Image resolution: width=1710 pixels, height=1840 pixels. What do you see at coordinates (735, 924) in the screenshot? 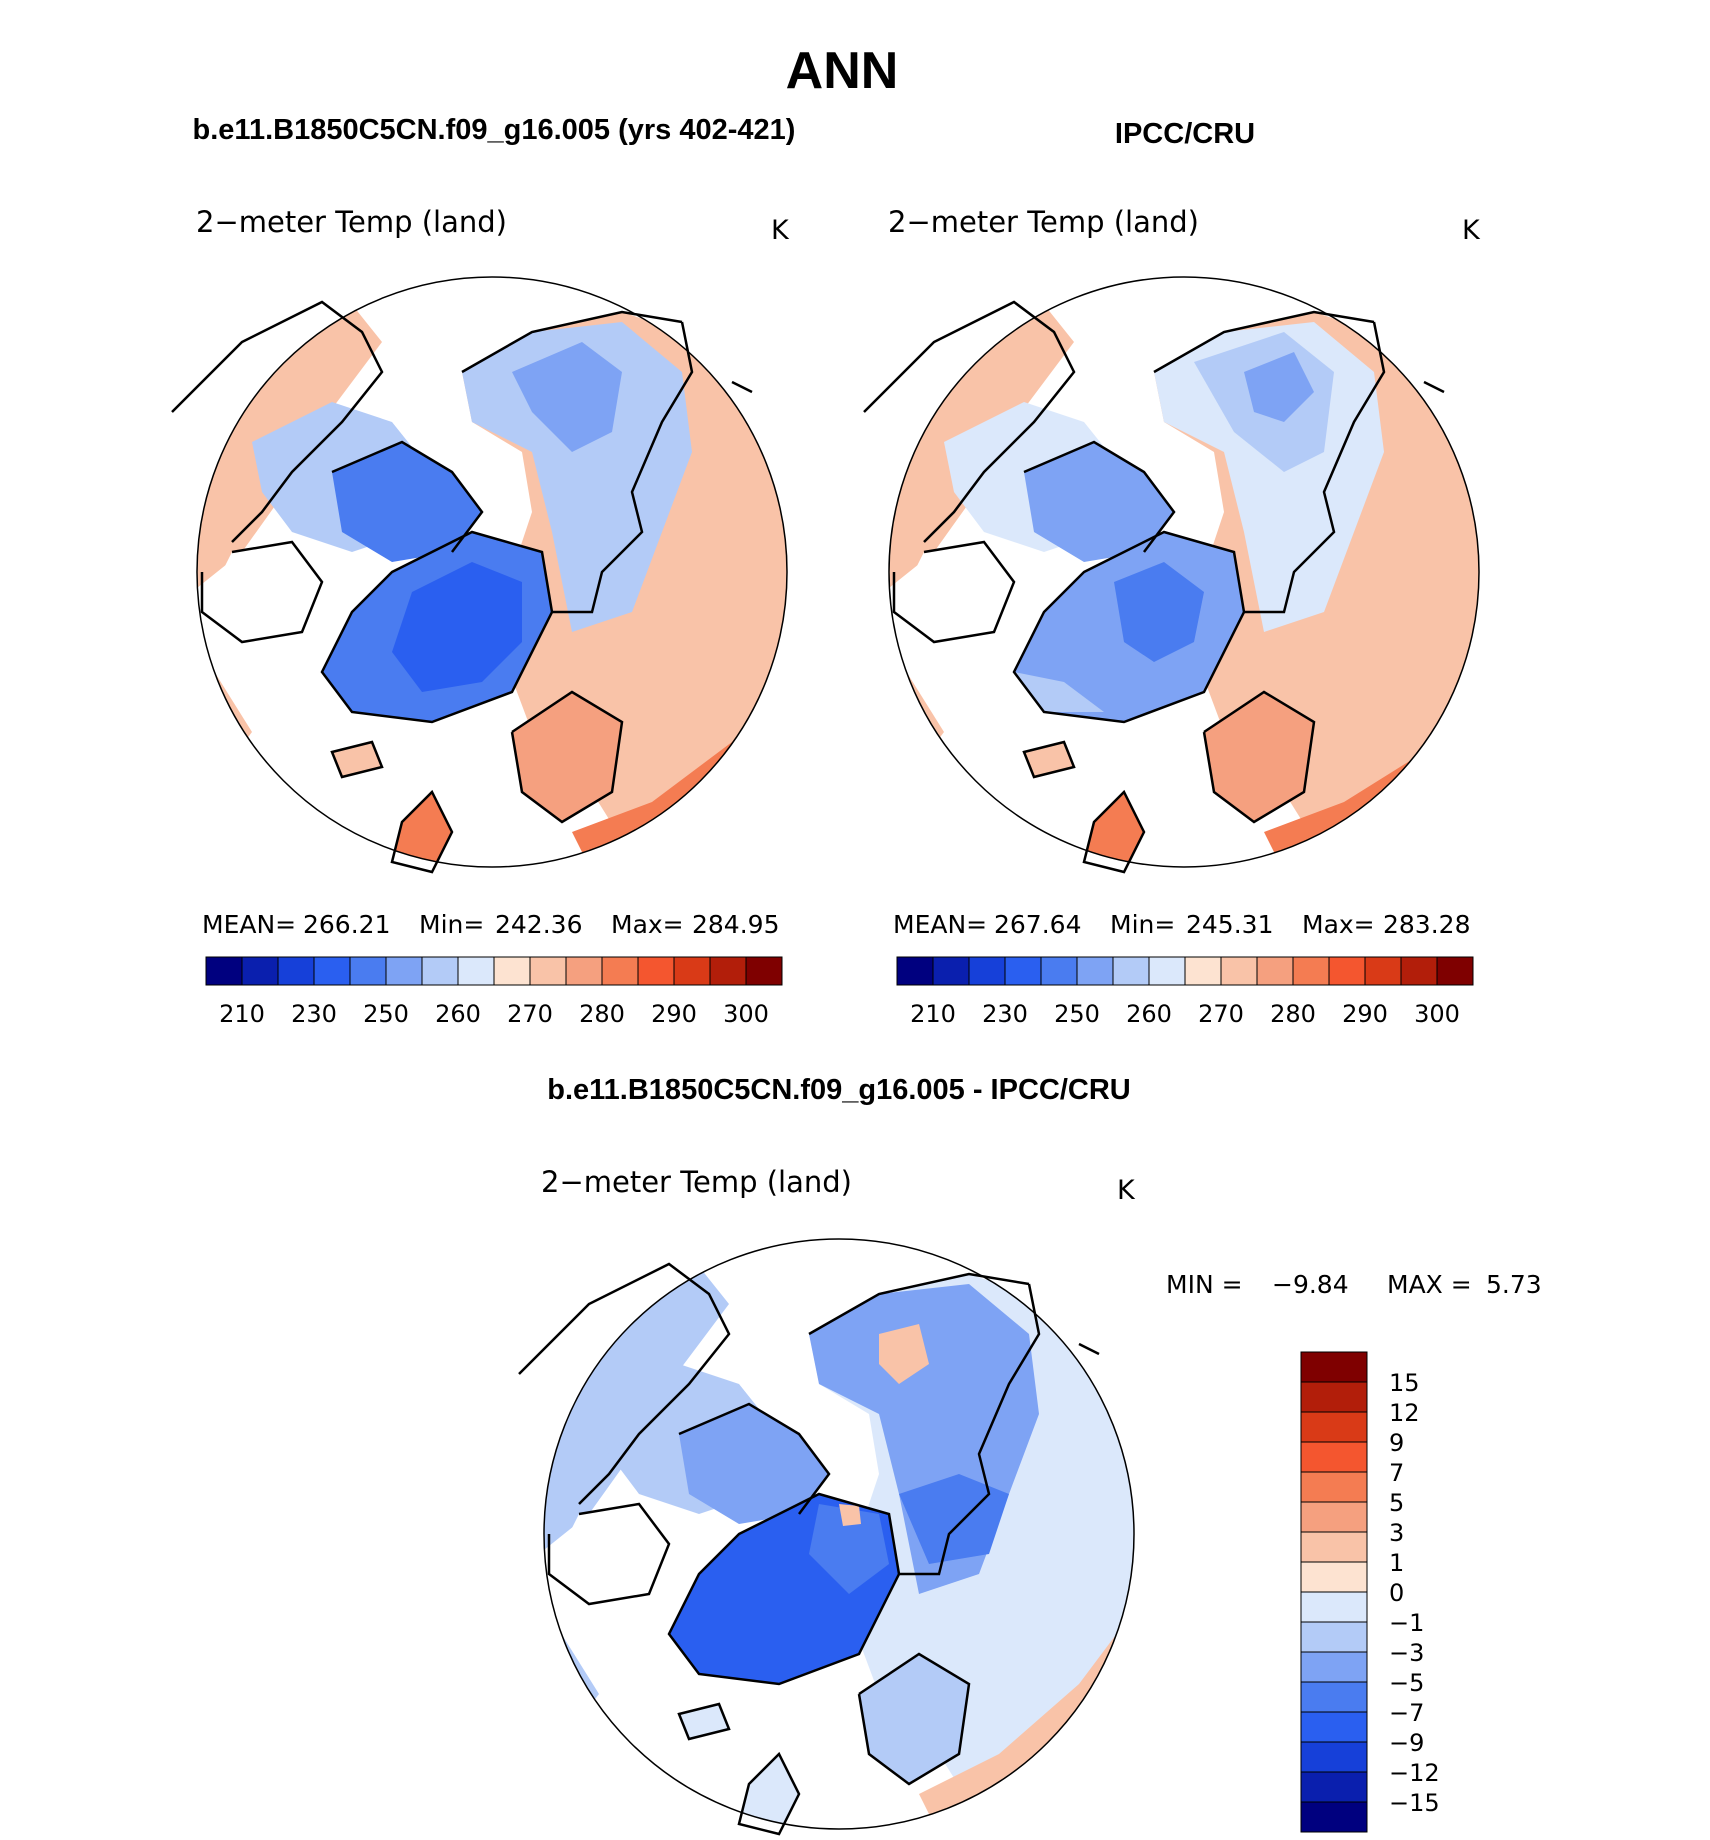
I see `stat-max-value: 284.95` at bounding box center [735, 924].